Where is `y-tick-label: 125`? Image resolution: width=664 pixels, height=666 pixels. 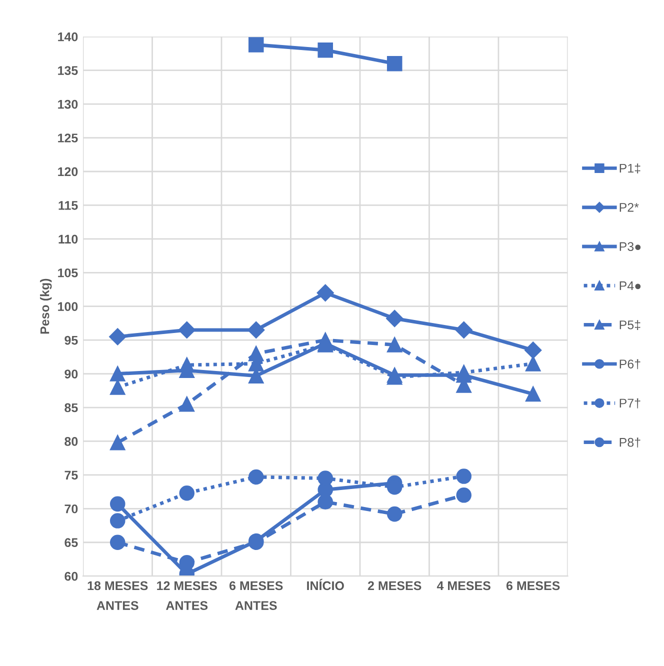
y-tick-label: 125 is located at coordinates (68, 138).